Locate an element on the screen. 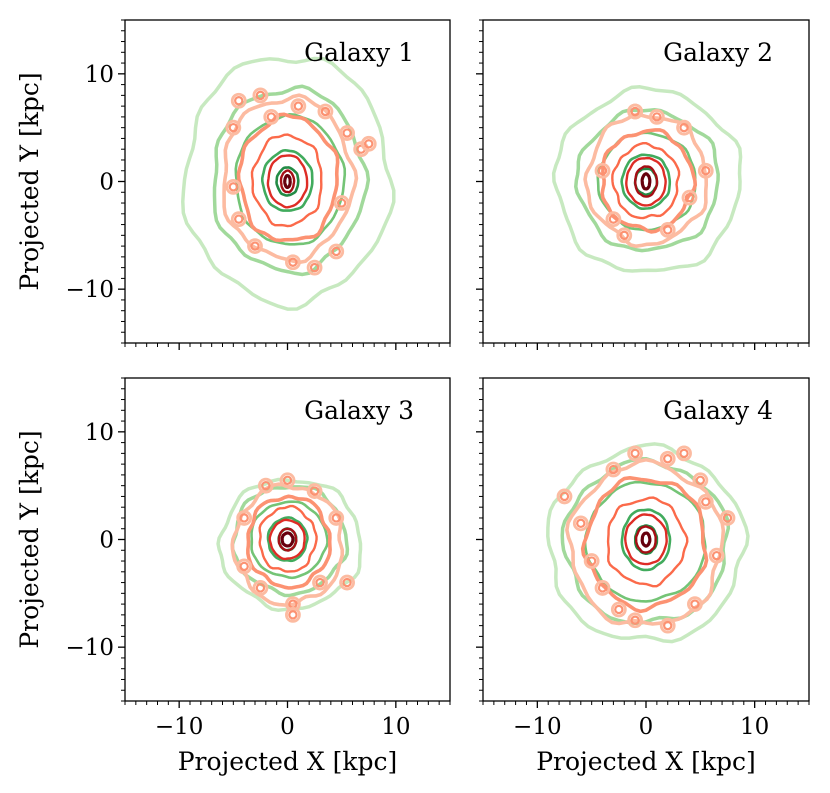 The width and height of the screenshot is (830, 793). panel-title: Galaxy 1 is located at coordinates (359, 52).